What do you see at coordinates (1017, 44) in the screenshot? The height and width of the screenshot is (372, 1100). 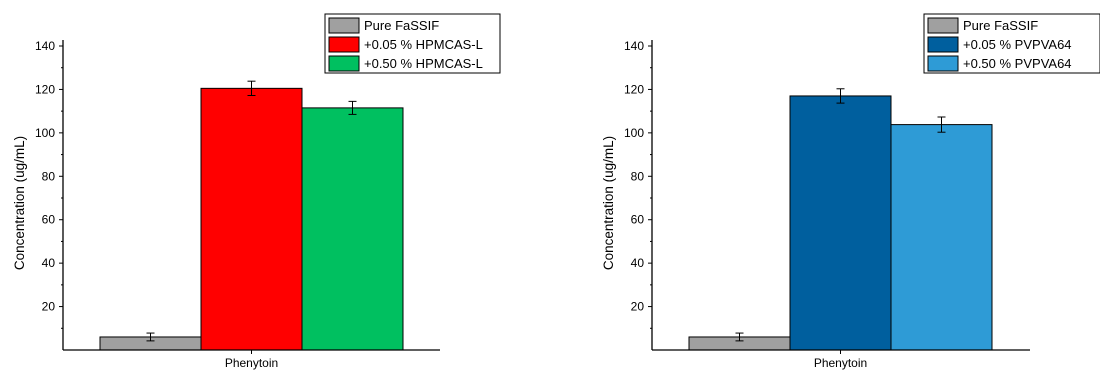 I see `legend-label: +0.05 % PVPVA64` at bounding box center [1017, 44].